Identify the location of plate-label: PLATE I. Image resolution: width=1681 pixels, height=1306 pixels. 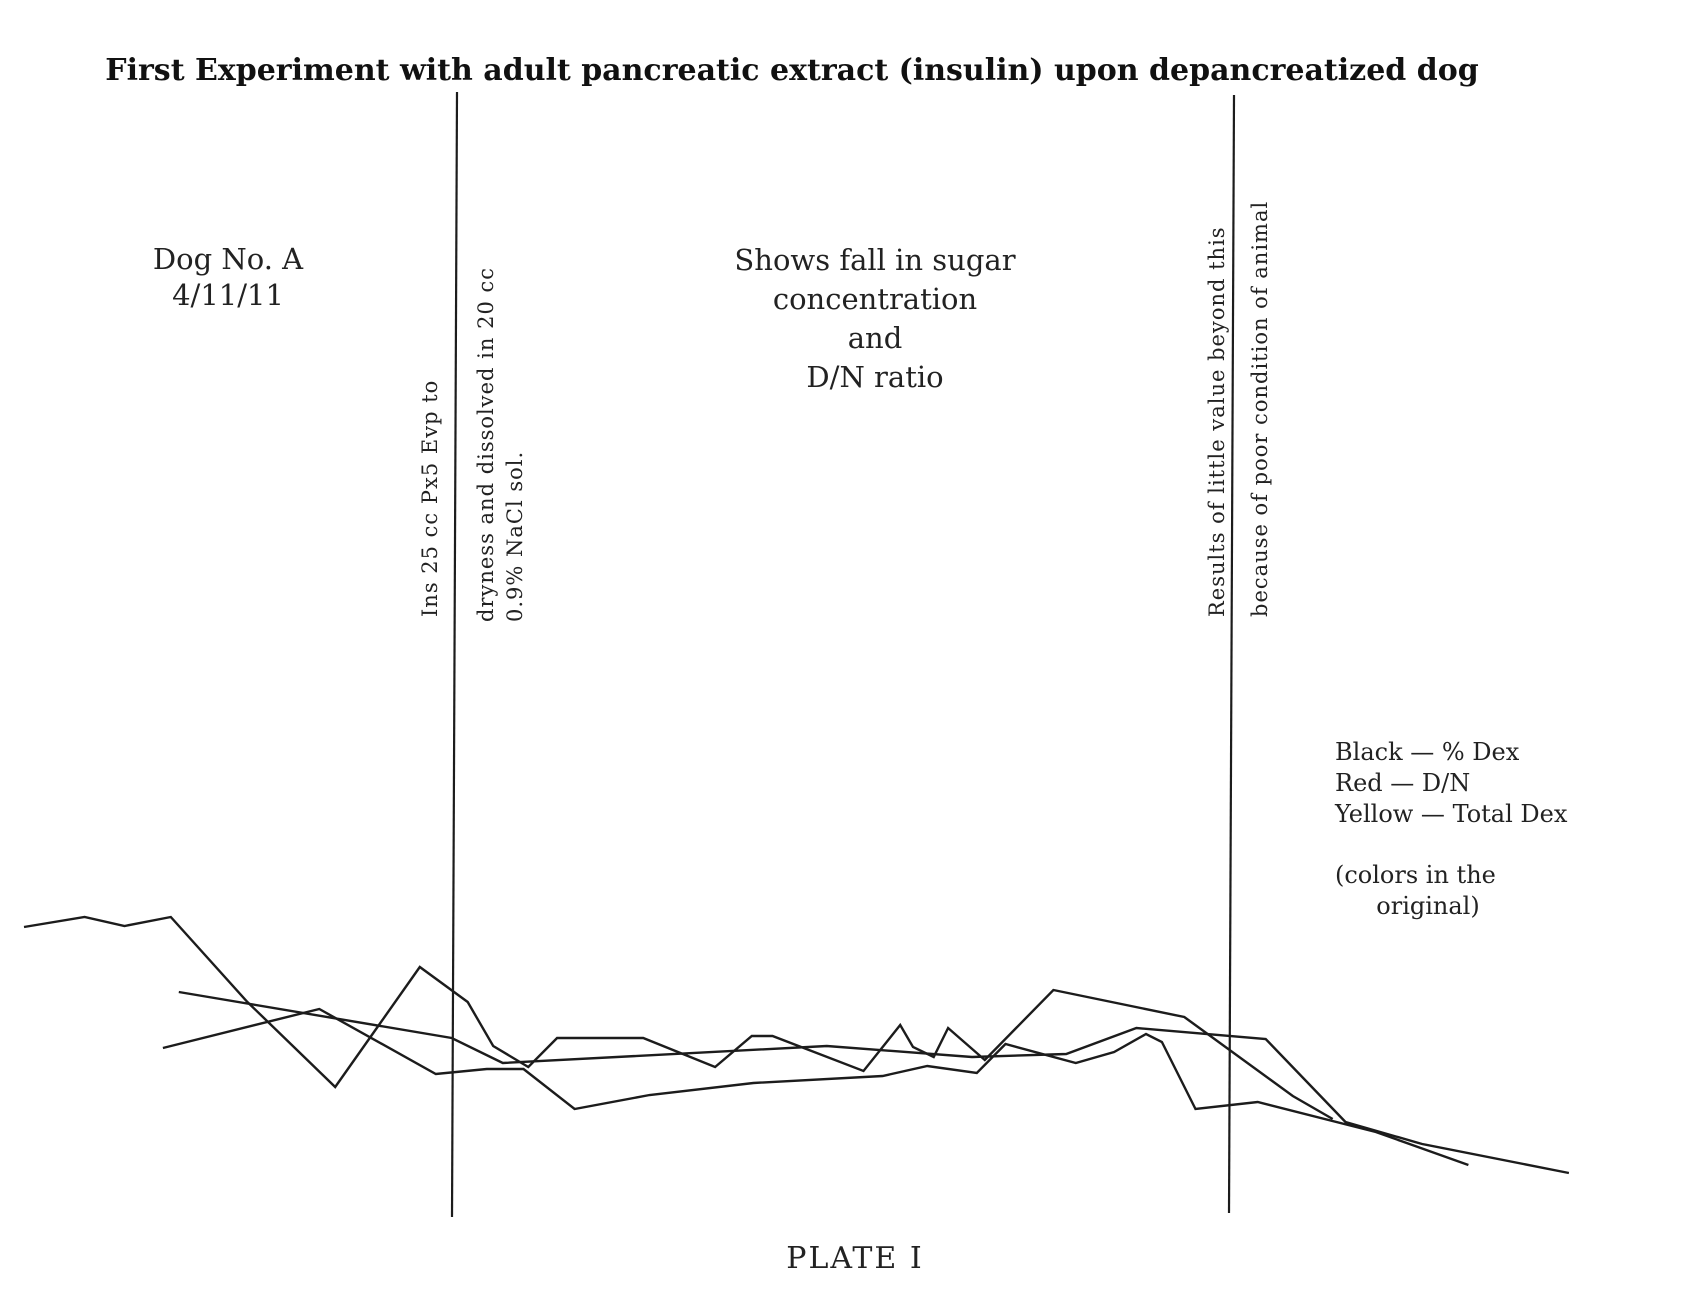
(854, 1258).